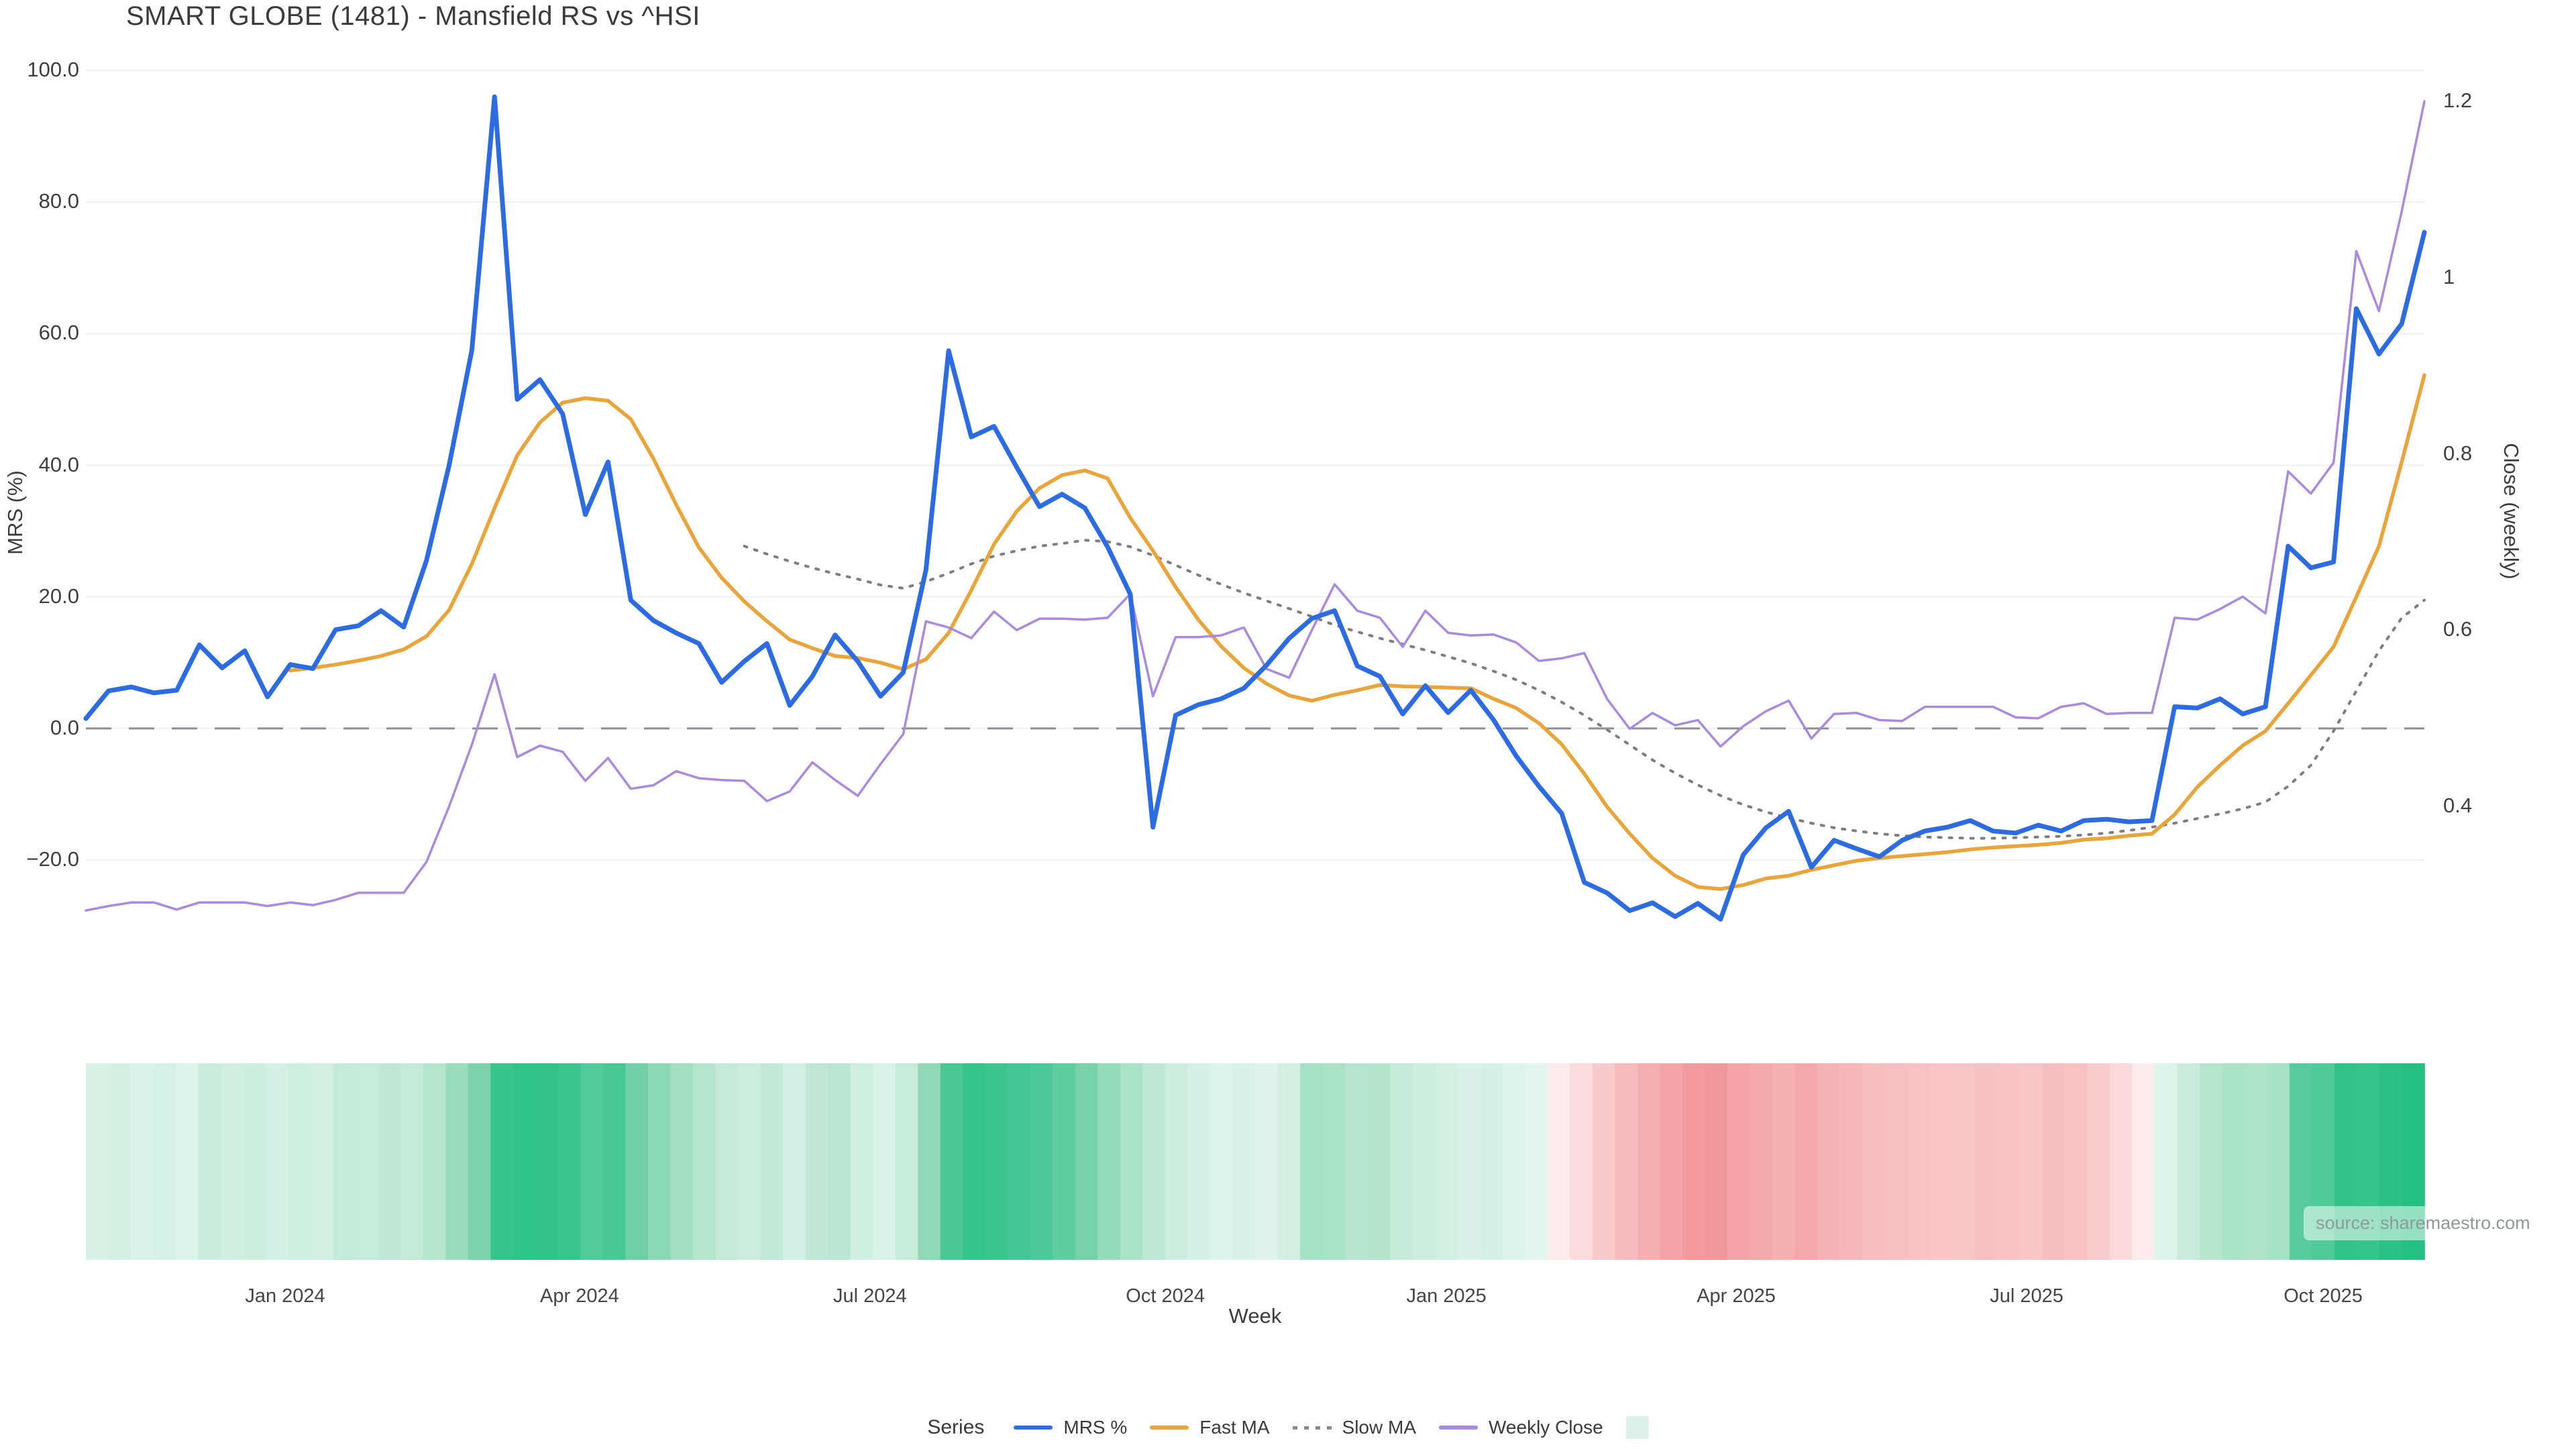 The width and height of the screenshot is (2576, 1449). I want to click on legend-title: Series, so click(956, 1427).